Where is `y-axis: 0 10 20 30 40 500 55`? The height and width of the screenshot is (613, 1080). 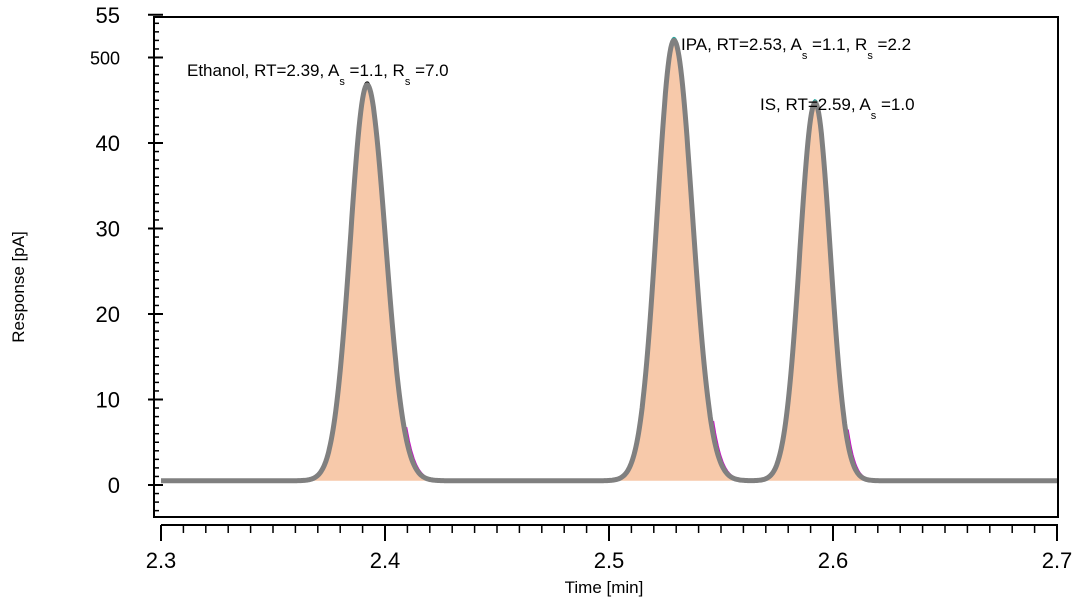
y-axis: 0 10 20 30 40 500 55 is located at coordinates (126, 257).